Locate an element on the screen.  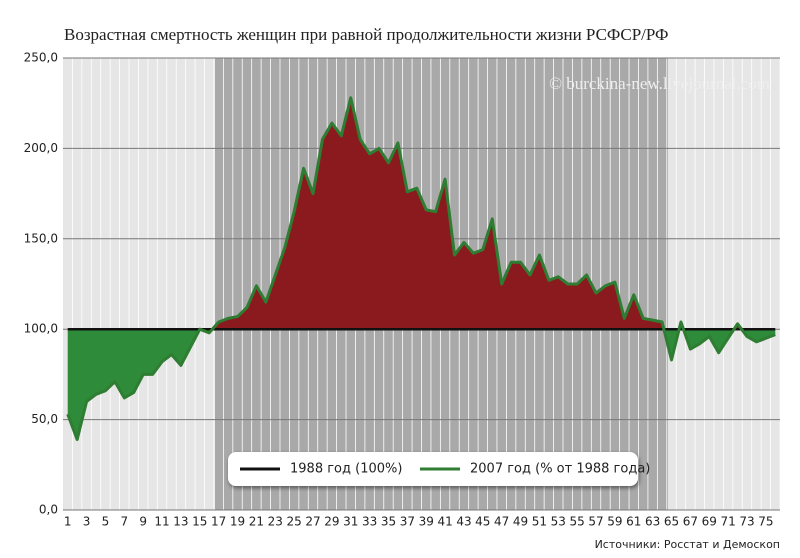
x-tick-label: 9 is located at coordinates (143, 522).